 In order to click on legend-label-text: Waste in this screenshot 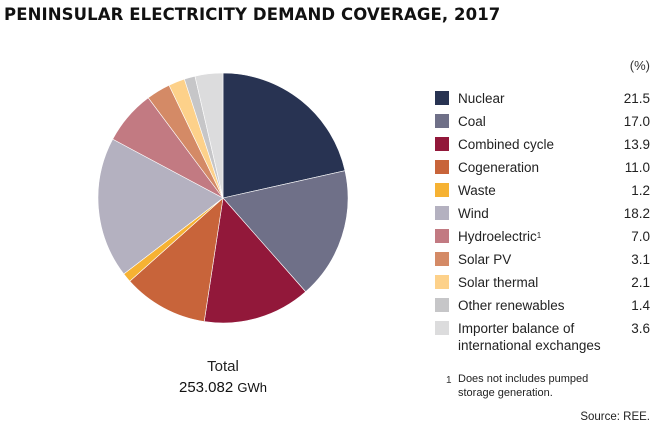, I will do `click(477, 190)`.